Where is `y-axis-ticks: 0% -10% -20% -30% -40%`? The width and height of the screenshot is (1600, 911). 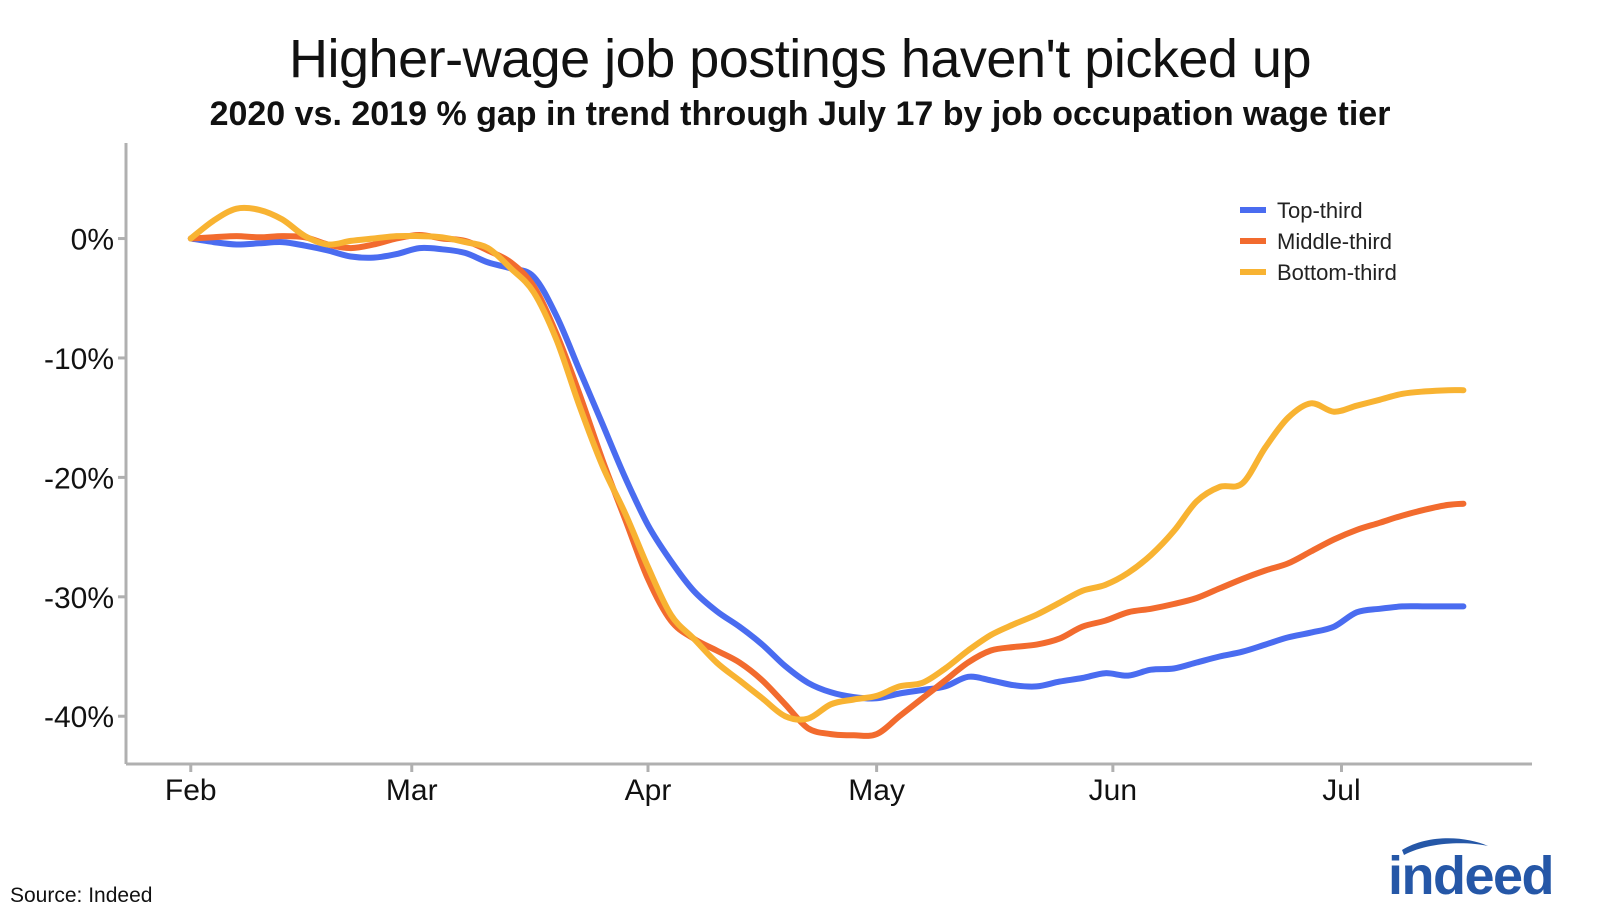
y-axis-ticks: 0% -10% -20% -30% -40% is located at coordinates (85, 479).